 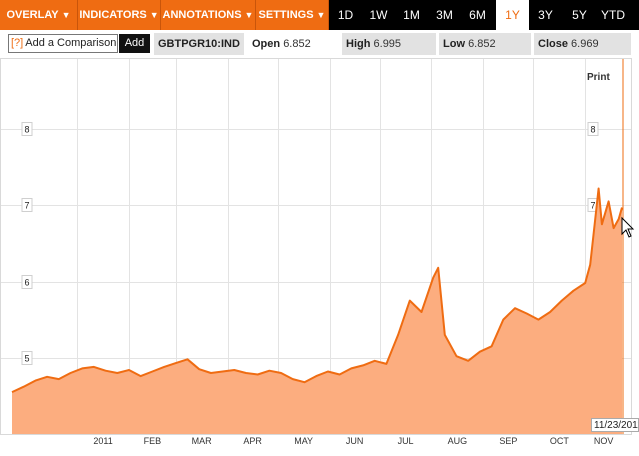 I want to click on low-label: Low, so click(x=454, y=44).